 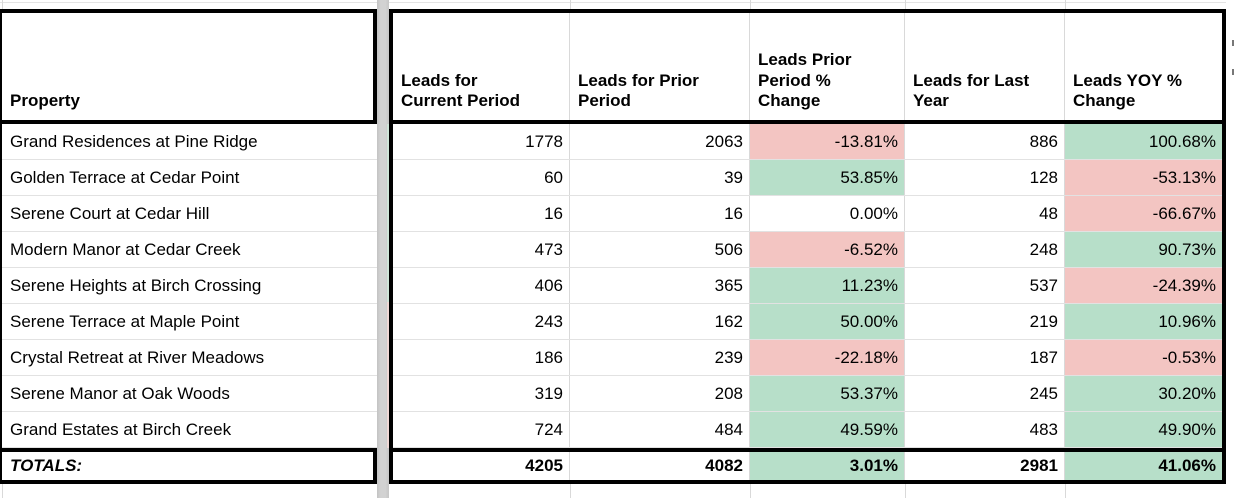 I want to click on cell-yoy-change: 100.68%, so click(x=1143, y=141).